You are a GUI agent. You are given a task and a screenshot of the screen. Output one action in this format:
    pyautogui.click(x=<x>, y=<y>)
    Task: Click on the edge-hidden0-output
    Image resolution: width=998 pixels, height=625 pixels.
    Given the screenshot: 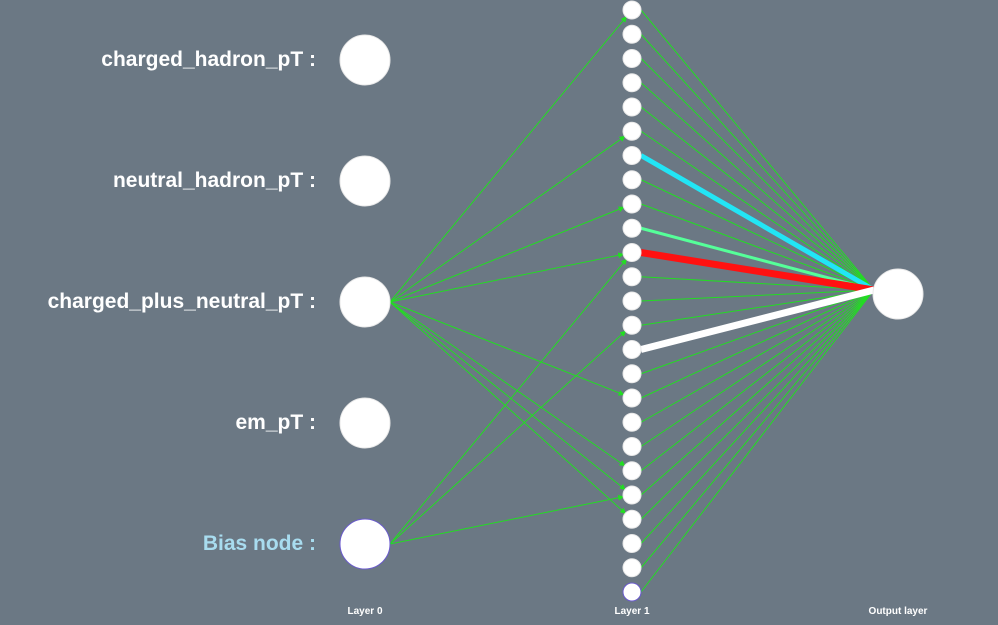 What is the action you would take?
    pyautogui.click(x=757, y=150)
    